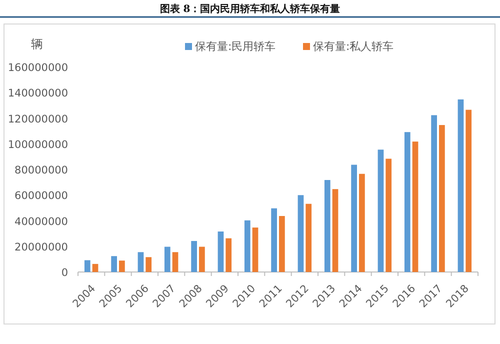  I want to click on legend-label: 保有量:民用轿车, so click(235, 46).